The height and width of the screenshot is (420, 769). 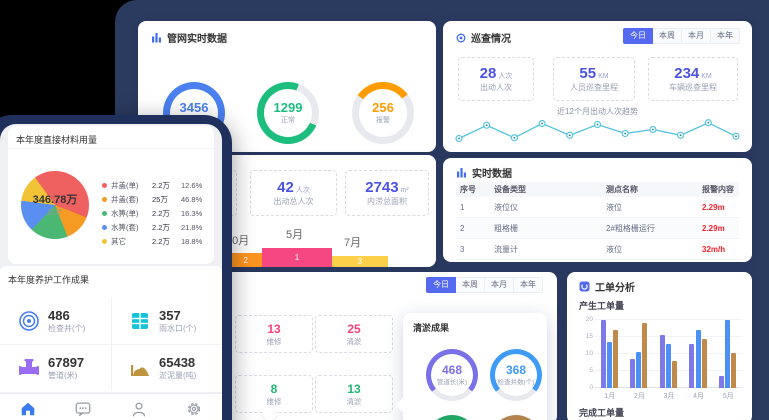 I want to click on donut-total: 346.78万, so click(x=55, y=199).